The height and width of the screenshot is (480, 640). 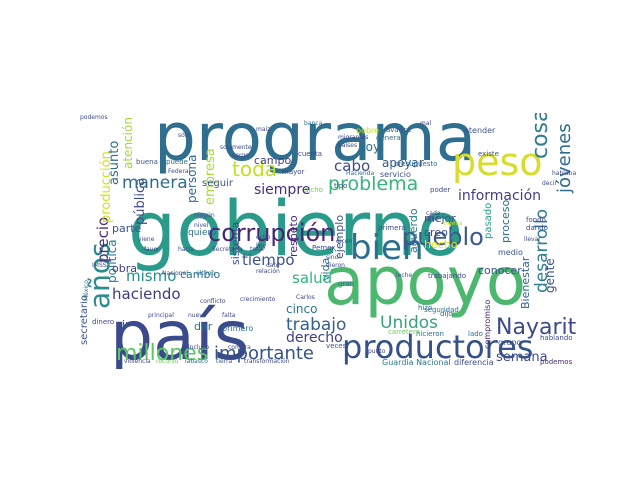 What do you see at coordinates (341, 186) in the screenshot?
I see `word-tipo: tipo` at bounding box center [341, 186].